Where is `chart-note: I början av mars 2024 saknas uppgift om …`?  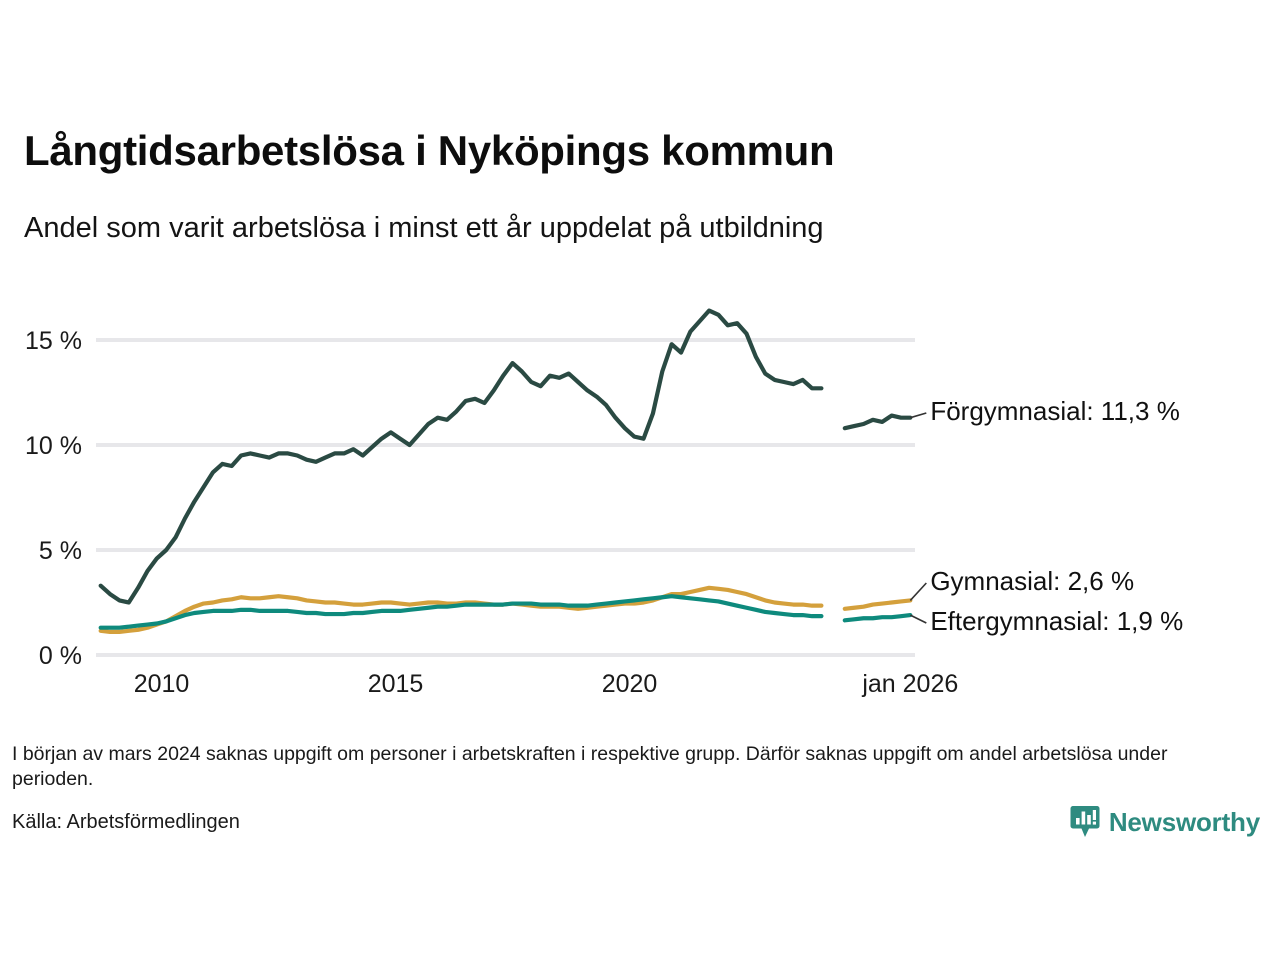 chart-note: I början av mars 2024 saknas uppgift om … is located at coordinates (590, 766).